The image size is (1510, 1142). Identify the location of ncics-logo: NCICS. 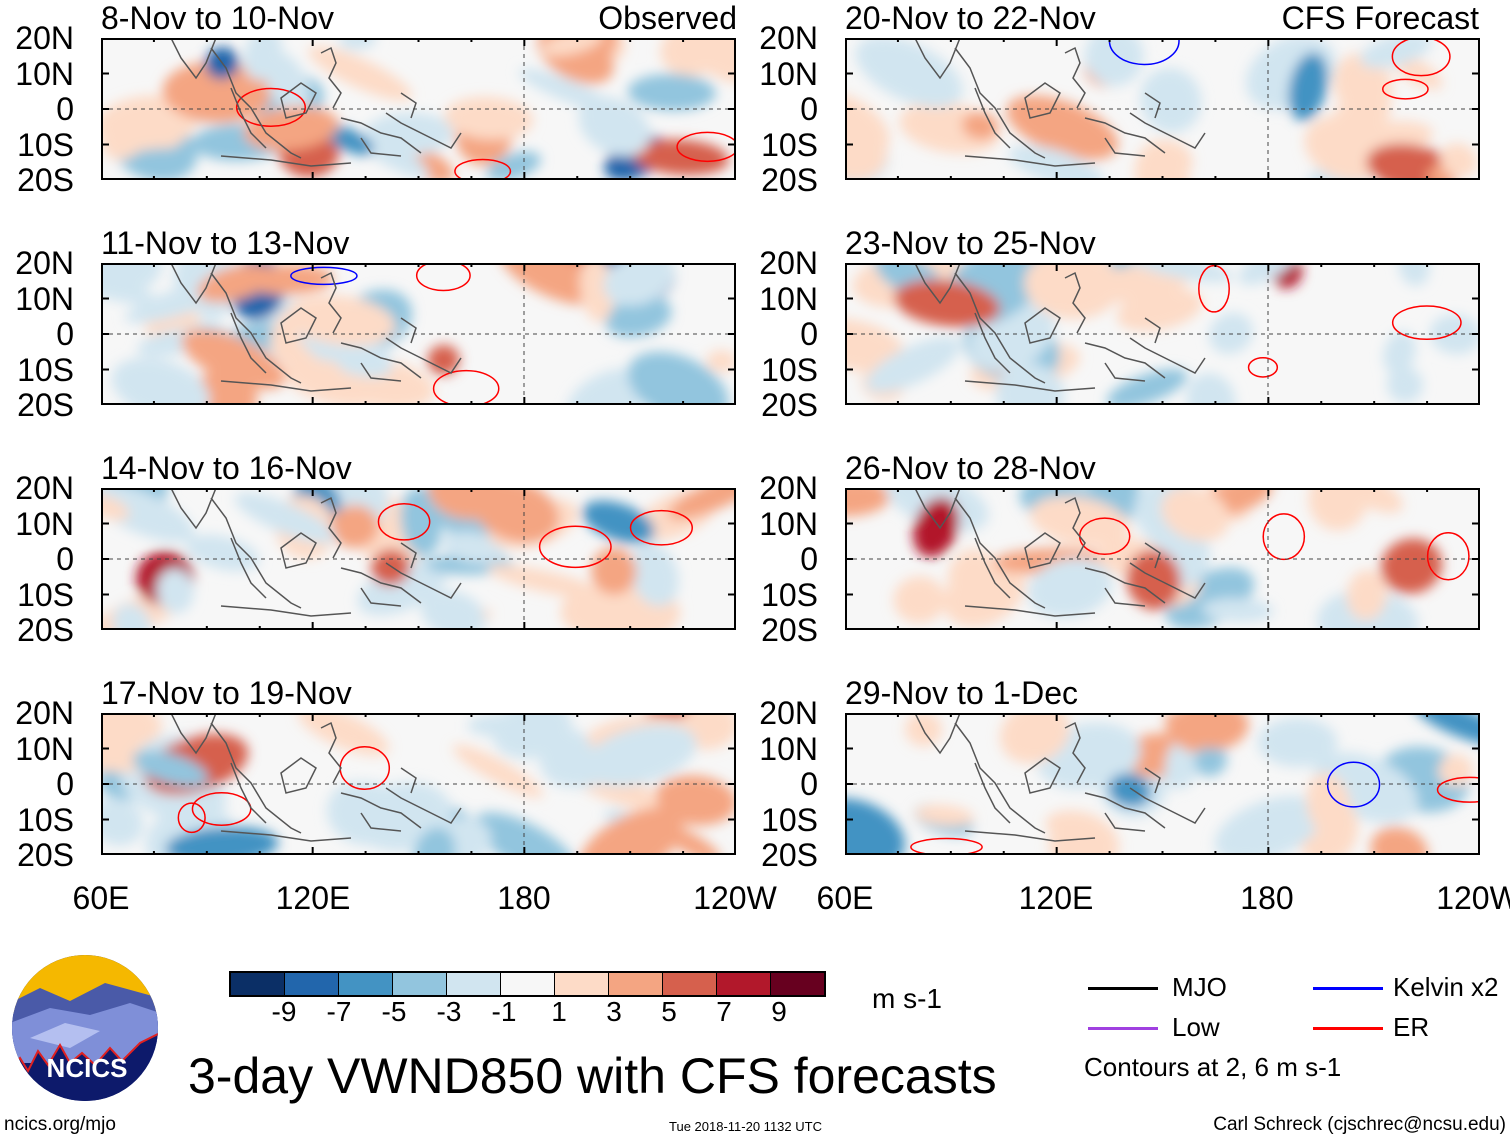
(85, 1028).